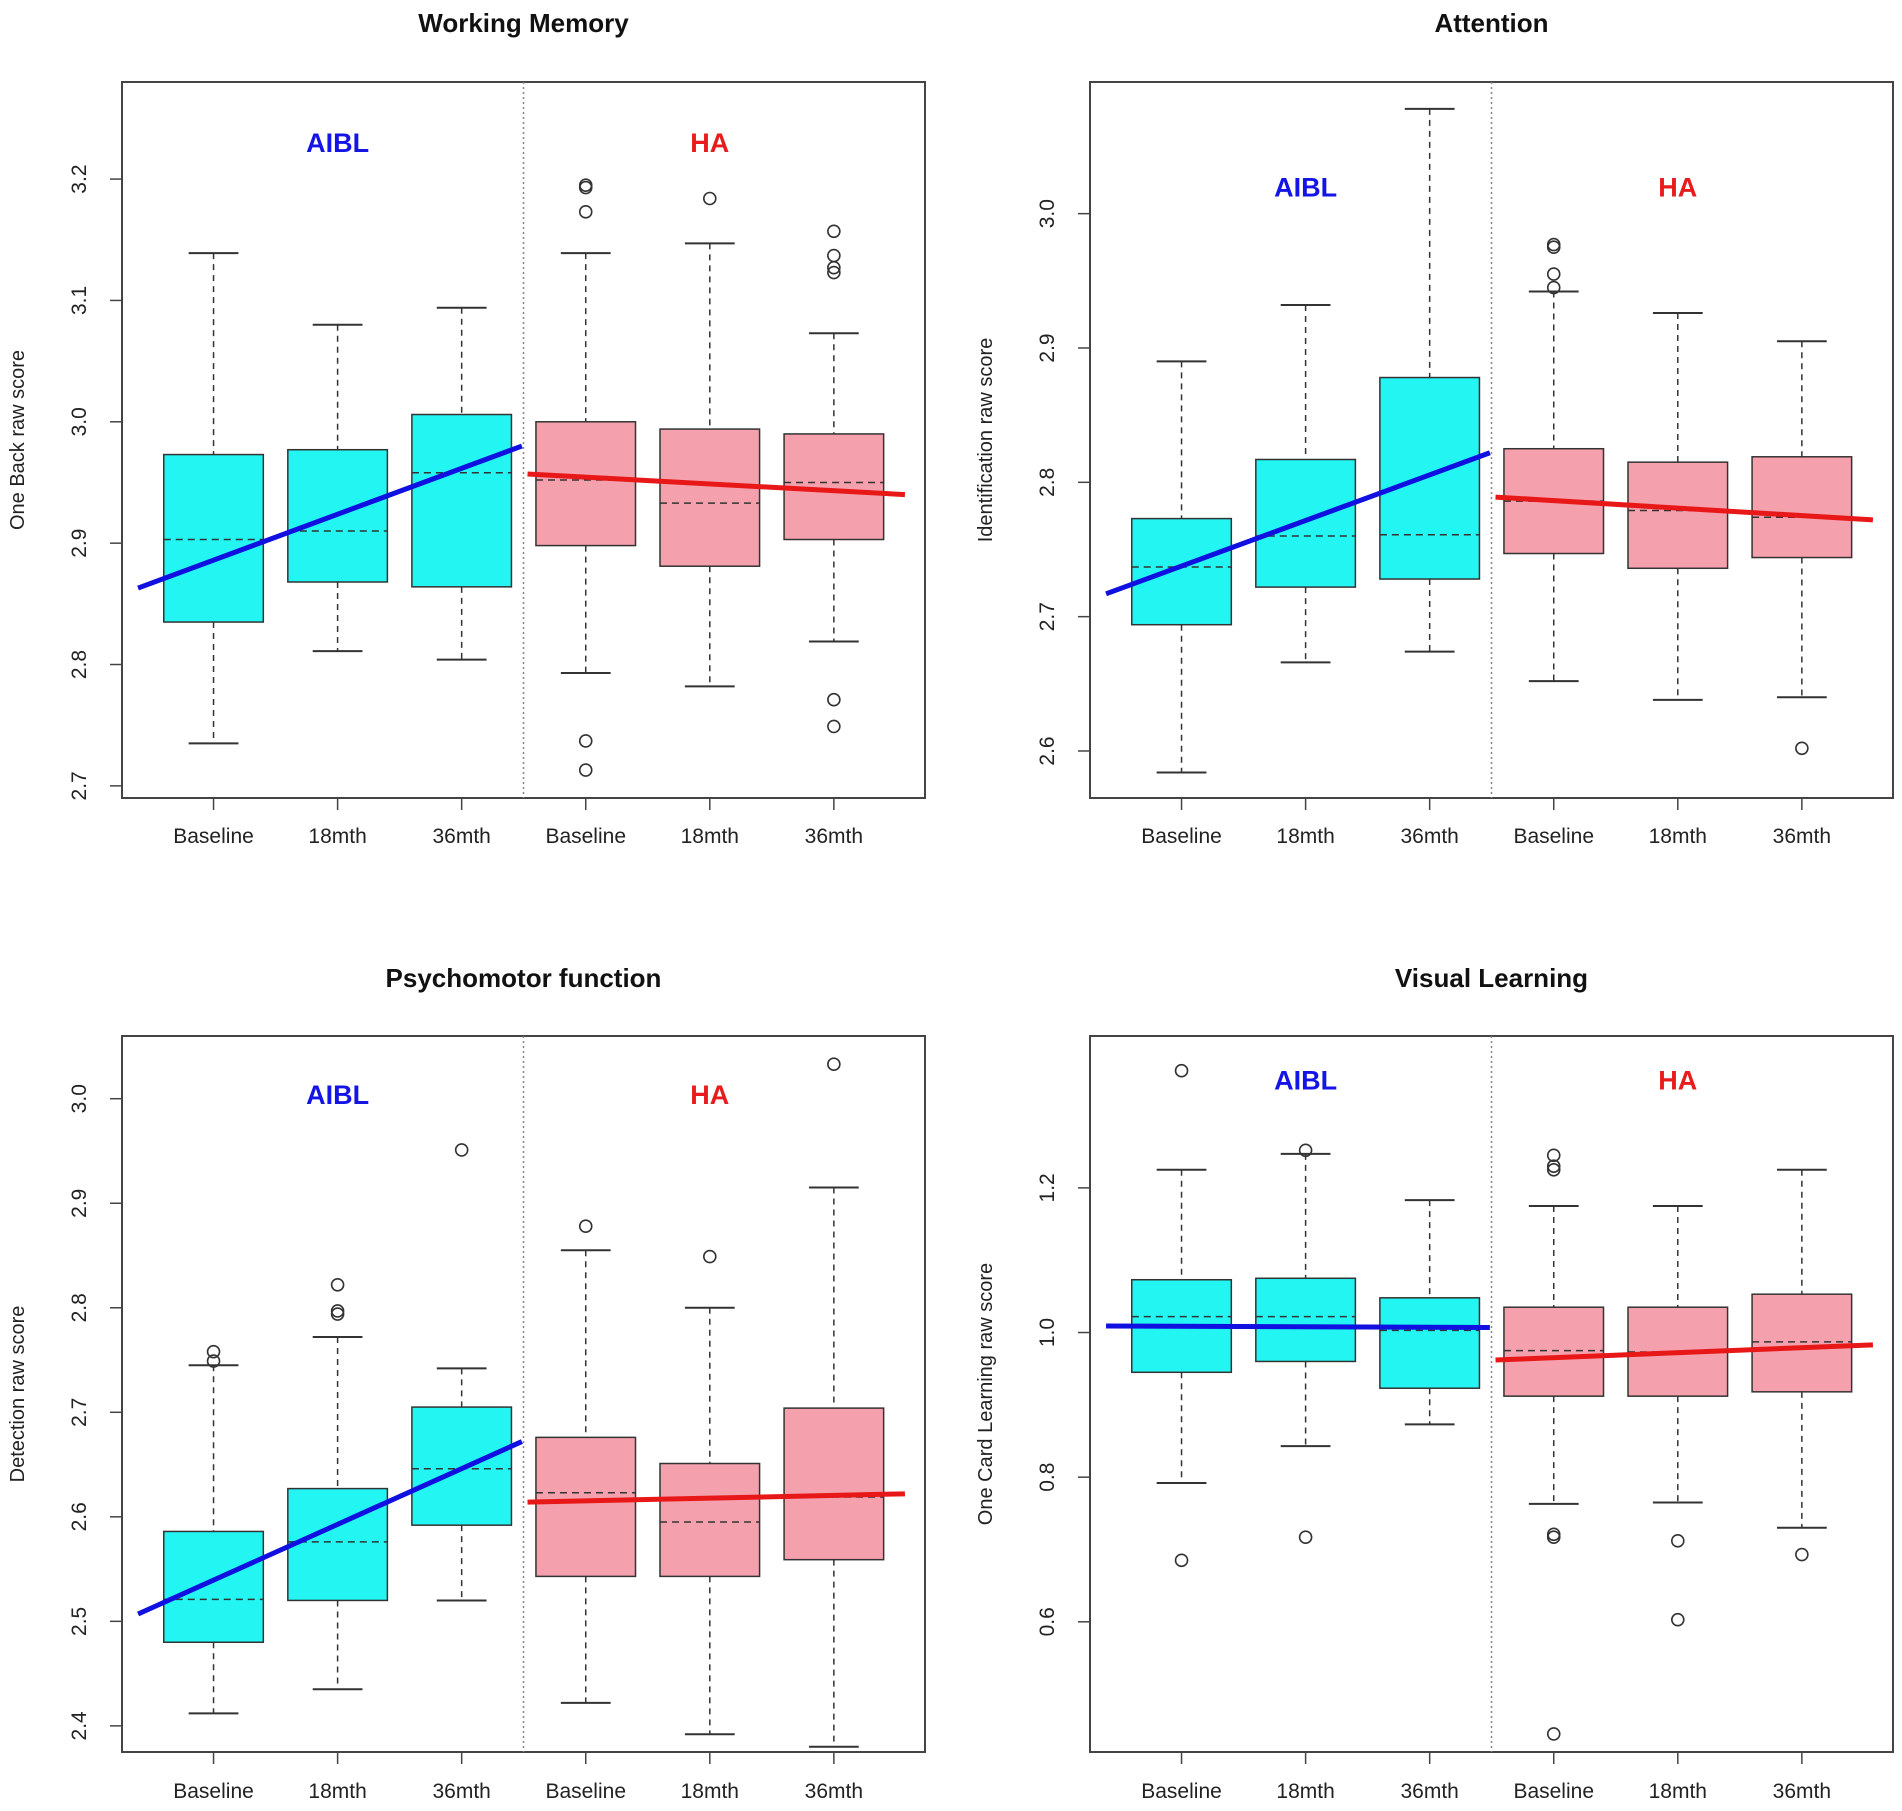 The width and height of the screenshot is (1902, 1811). Describe the element at coordinates (18, 440) in the screenshot. I see `y-axis-label: One Back raw score` at that location.